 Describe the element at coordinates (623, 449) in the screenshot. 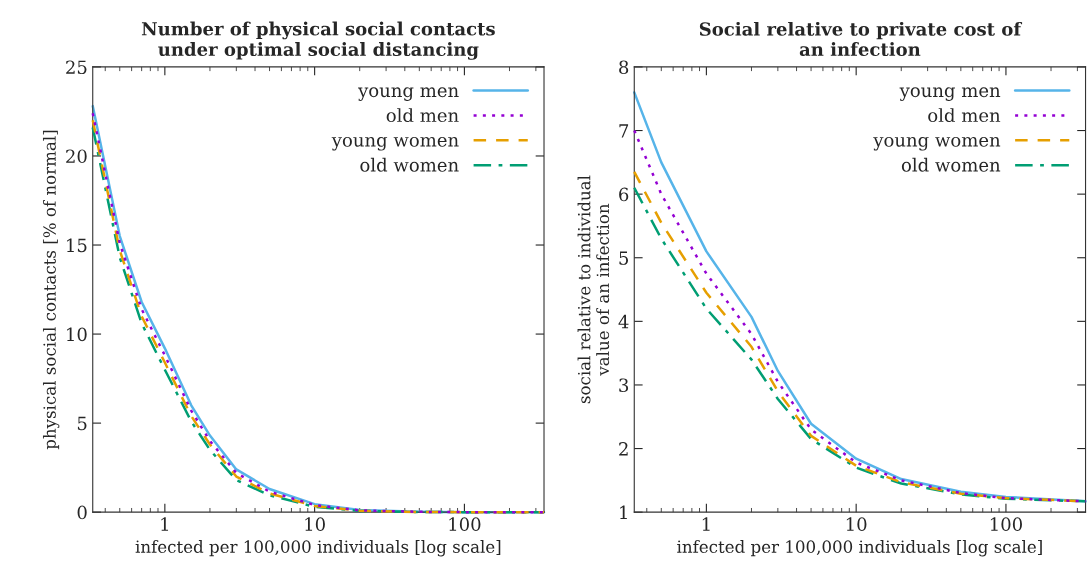

I see `y-tick-label: 2` at that location.